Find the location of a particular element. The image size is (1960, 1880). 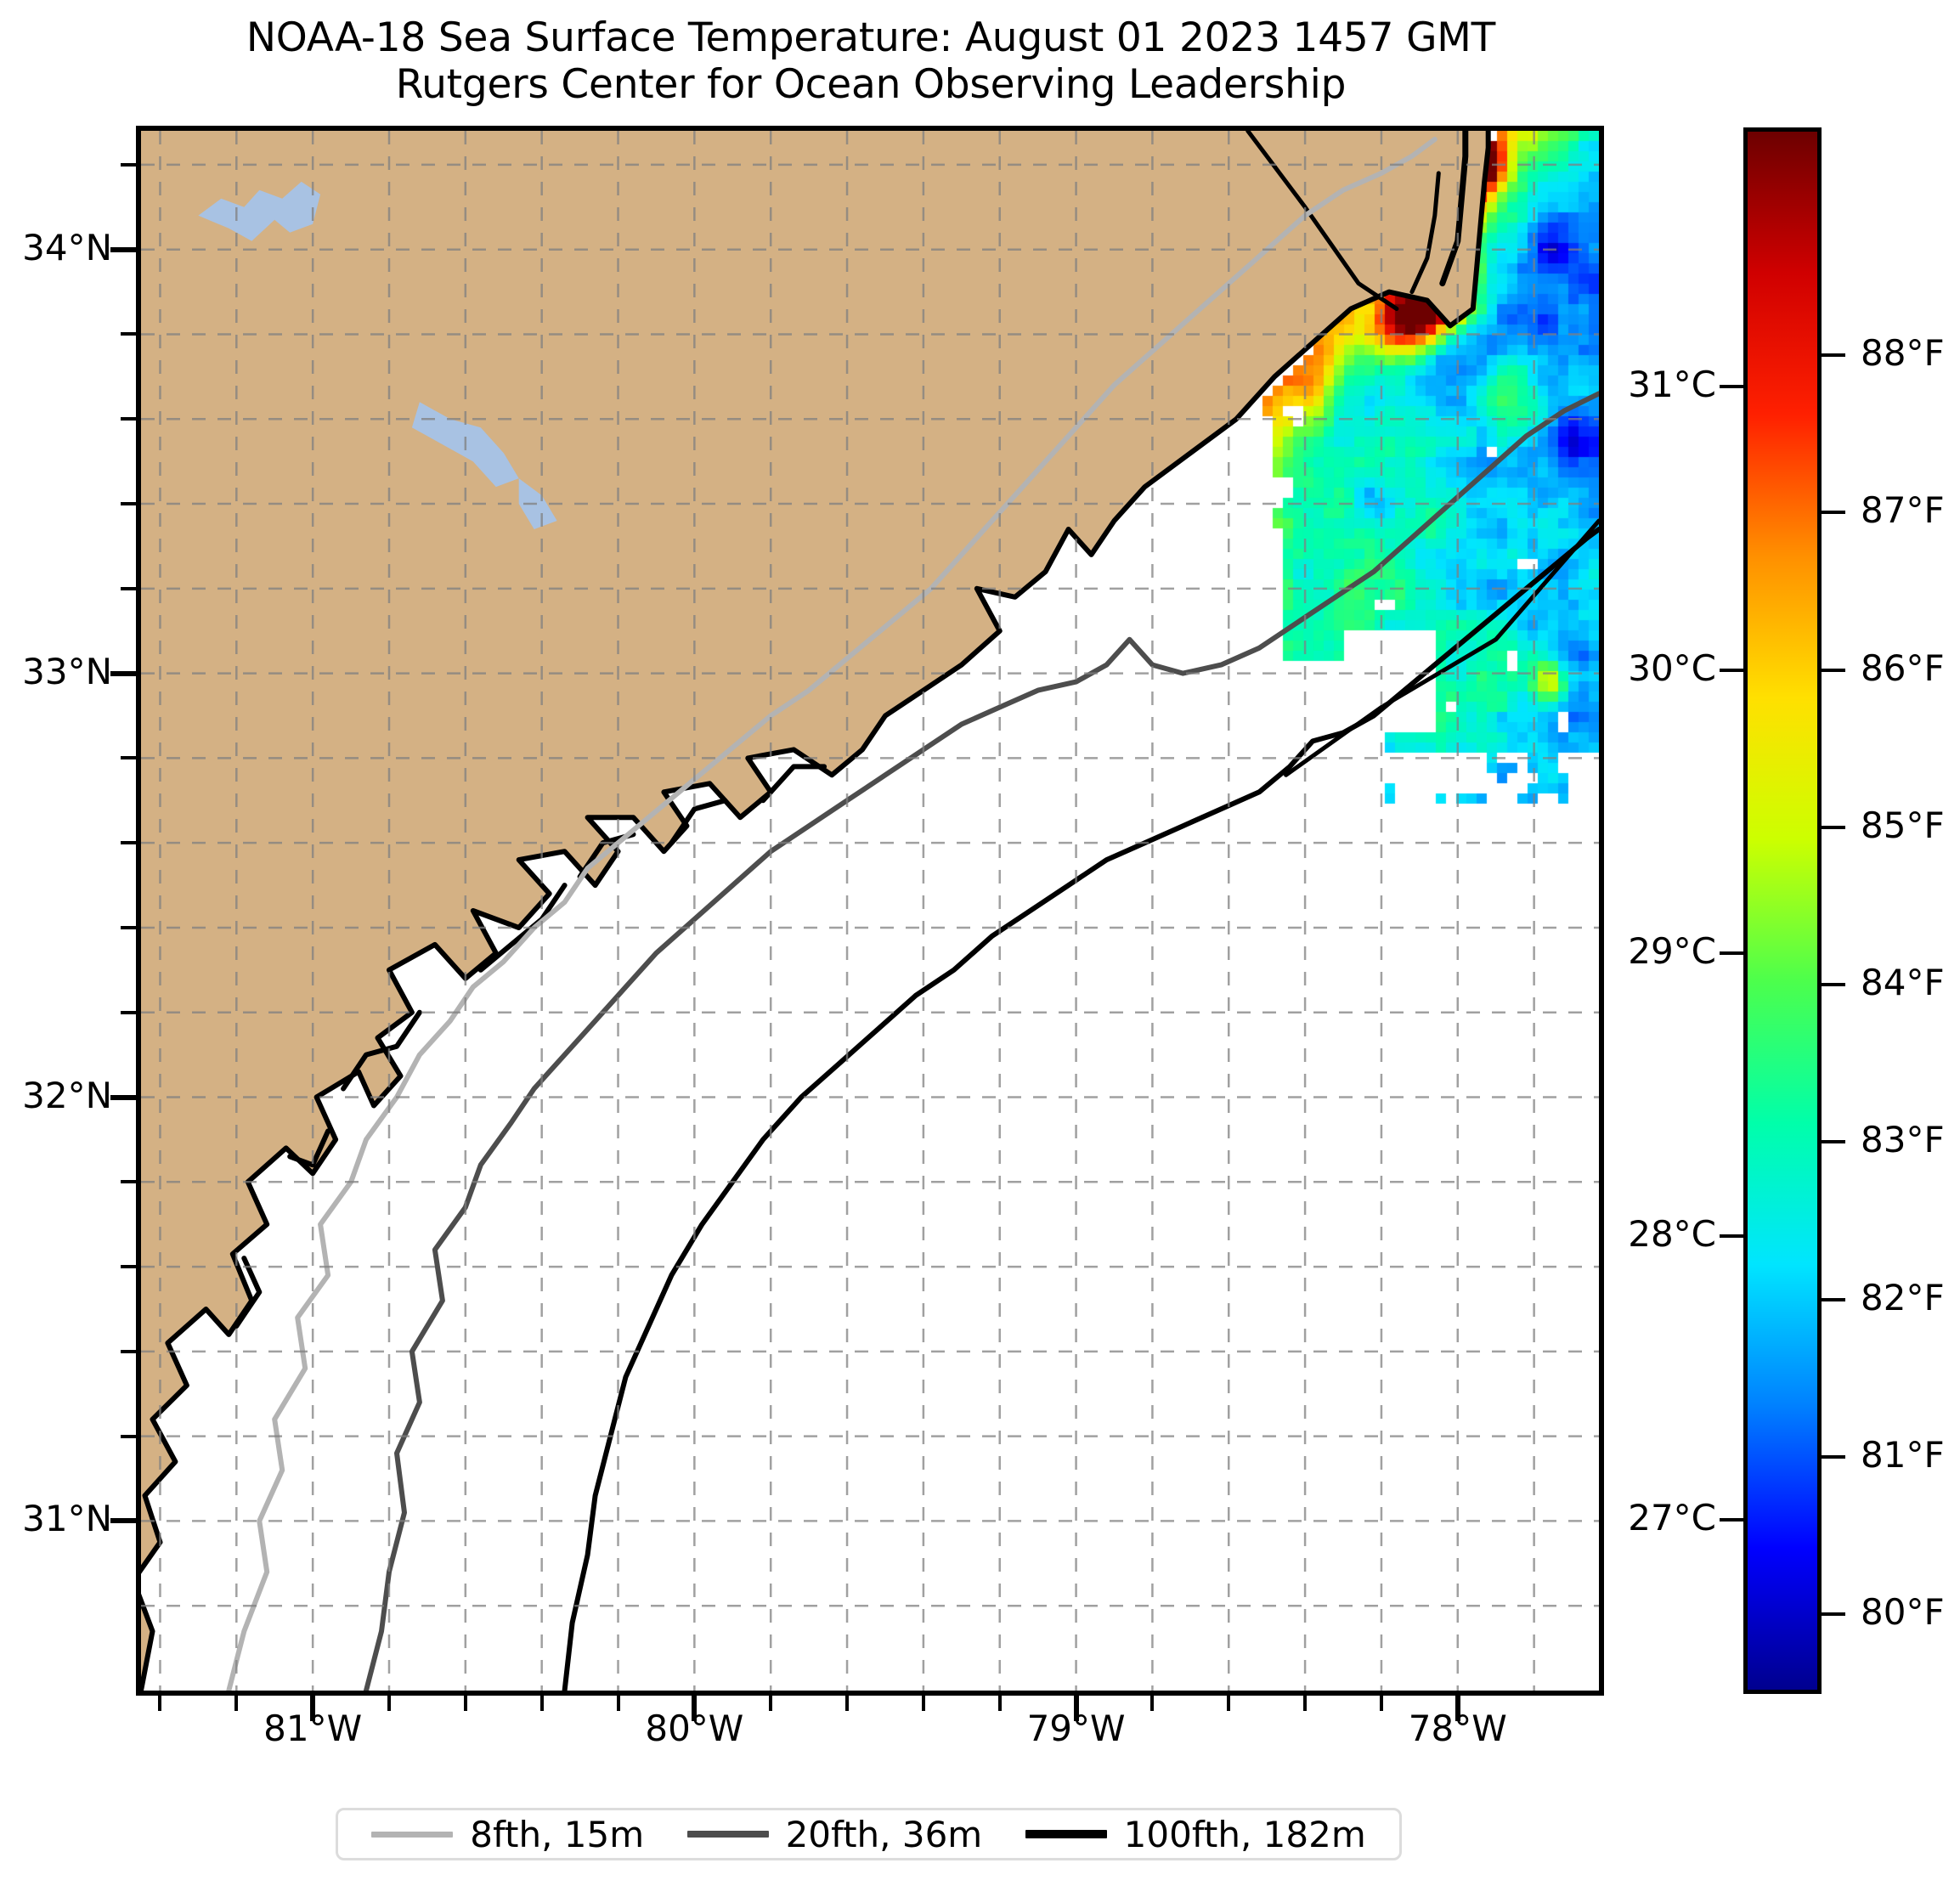

legend-label: 20fth, 36m is located at coordinates (884, 1834).